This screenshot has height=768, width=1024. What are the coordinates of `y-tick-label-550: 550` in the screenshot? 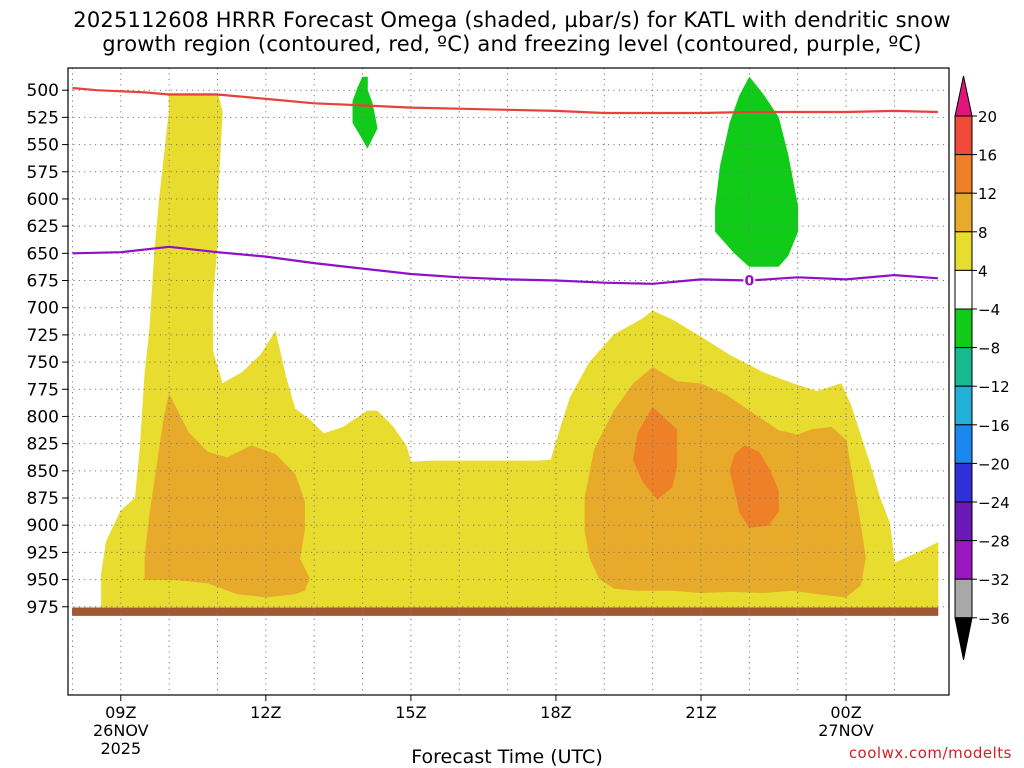 It's located at (43, 146).